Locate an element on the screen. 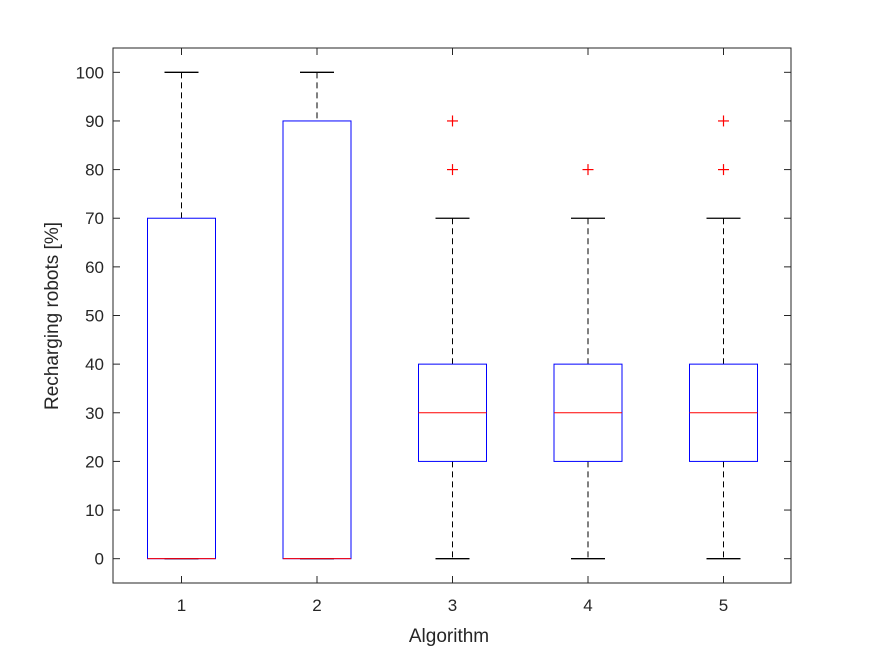  x-tick-label: 2 is located at coordinates (316, 605).